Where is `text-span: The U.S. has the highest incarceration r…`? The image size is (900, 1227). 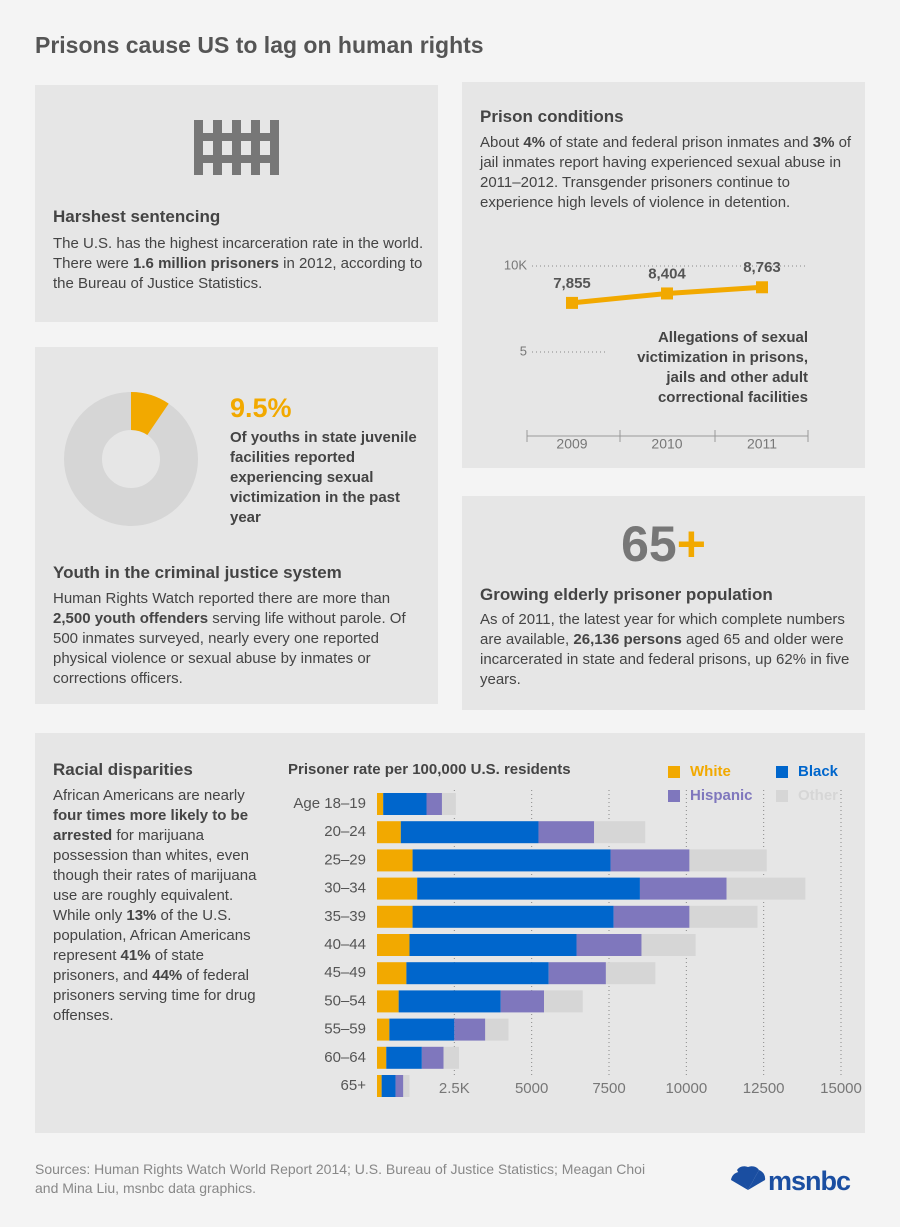
text-span: The U.S. has the highest incarceration r… is located at coordinates (238, 253).